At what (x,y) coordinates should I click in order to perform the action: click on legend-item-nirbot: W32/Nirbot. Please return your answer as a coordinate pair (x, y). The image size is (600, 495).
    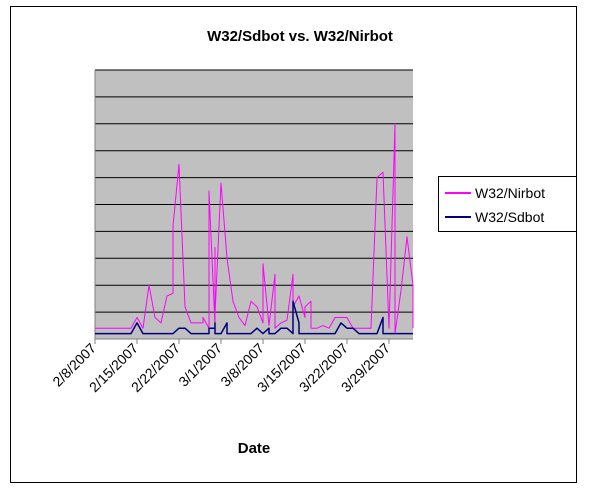
    Looking at the image, I should click on (495, 193).